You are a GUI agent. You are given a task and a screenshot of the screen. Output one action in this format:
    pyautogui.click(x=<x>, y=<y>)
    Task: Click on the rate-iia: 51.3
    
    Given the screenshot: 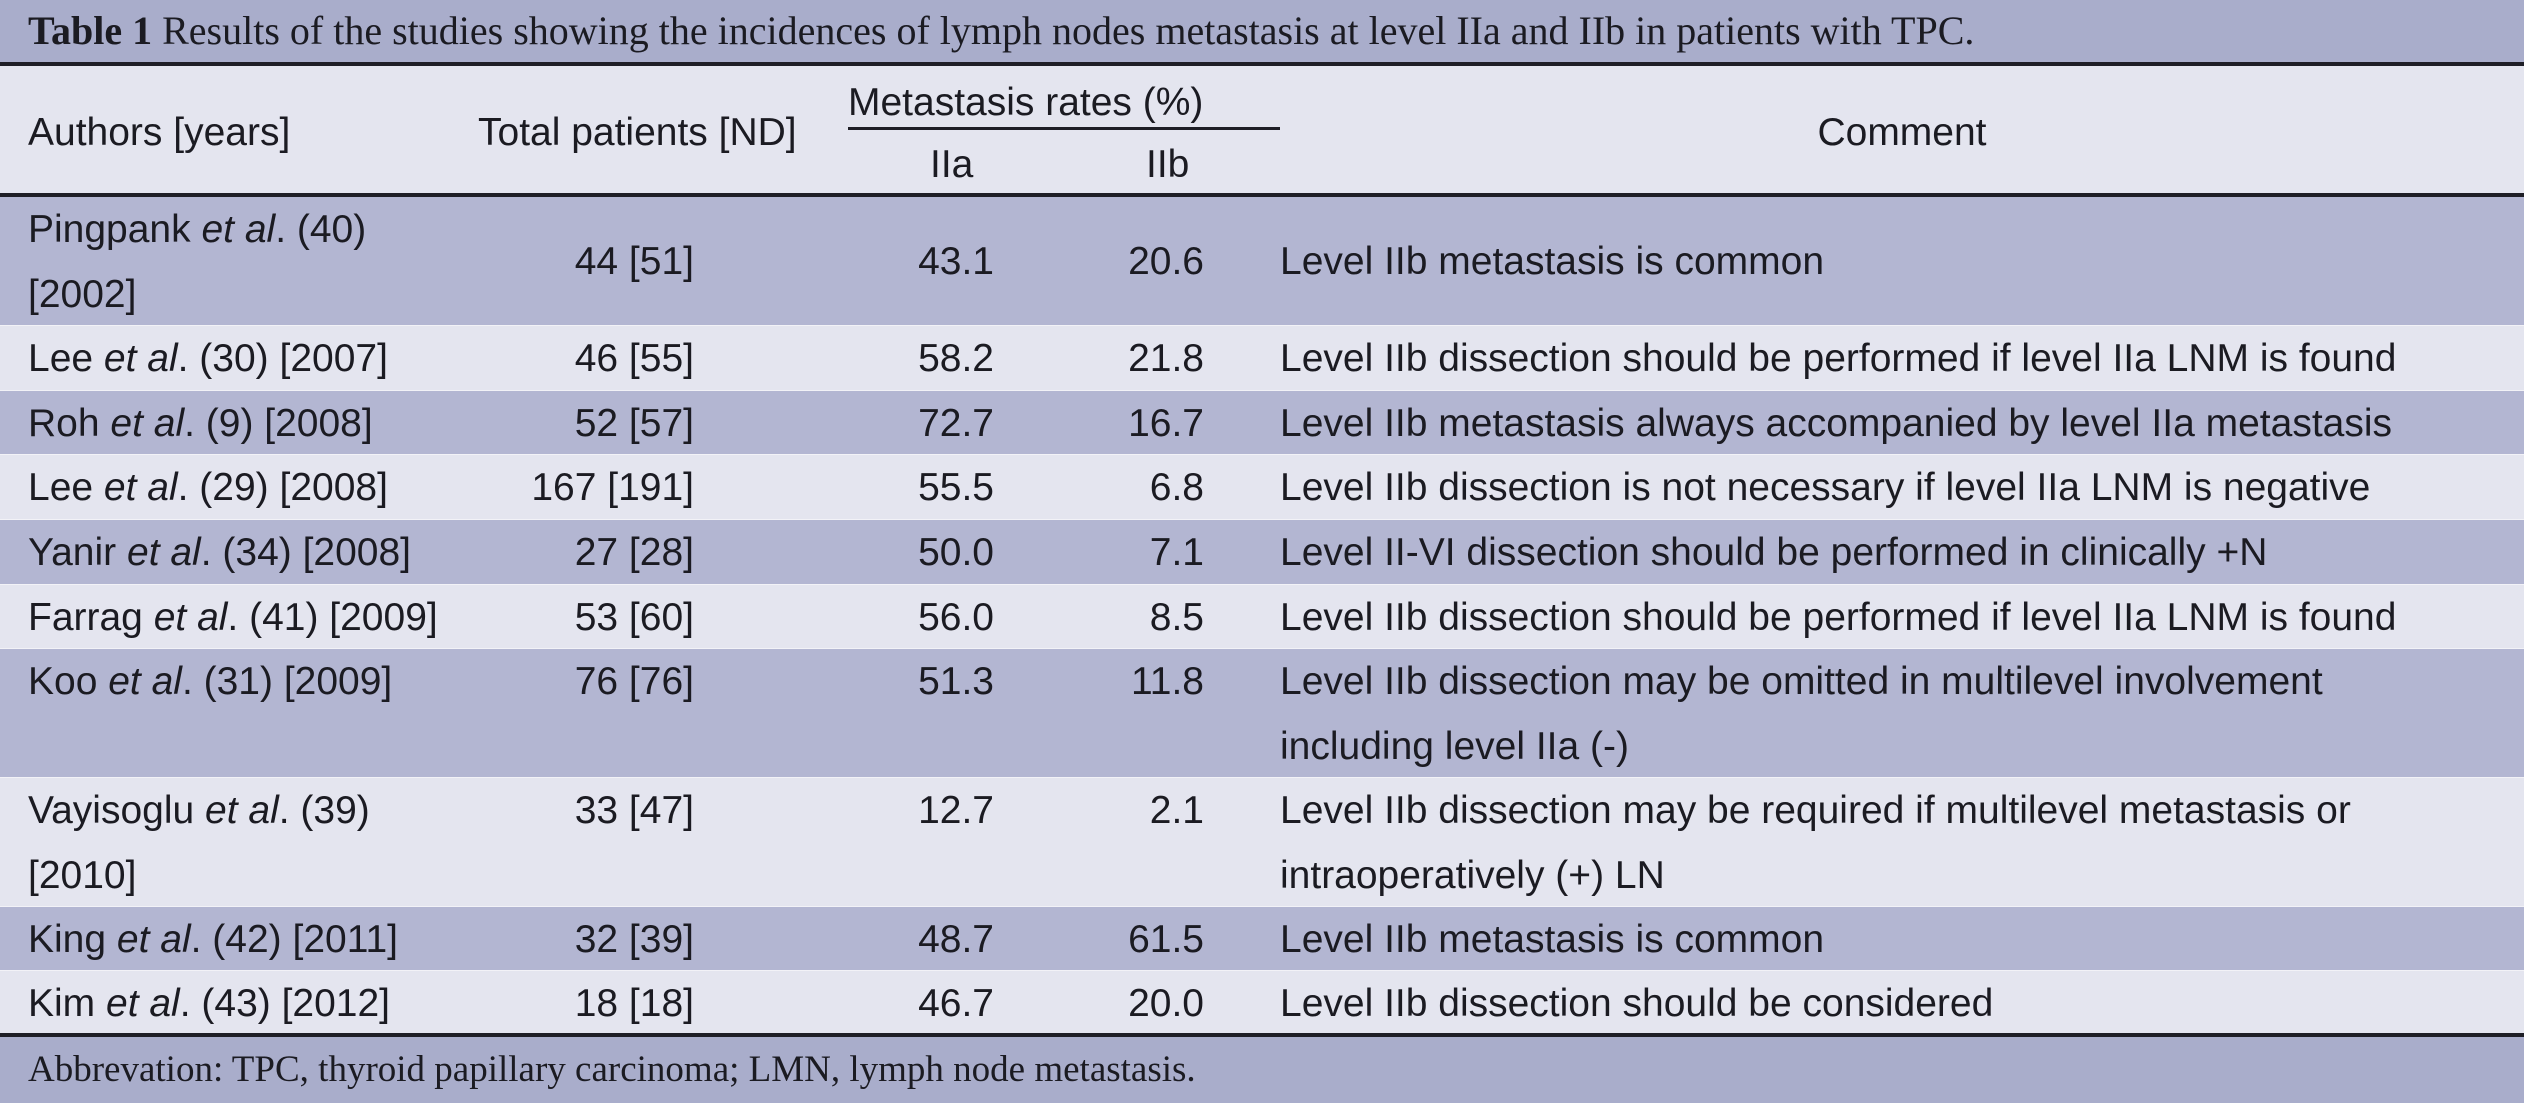 What is the action you would take?
    pyautogui.click(x=956, y=681)
    